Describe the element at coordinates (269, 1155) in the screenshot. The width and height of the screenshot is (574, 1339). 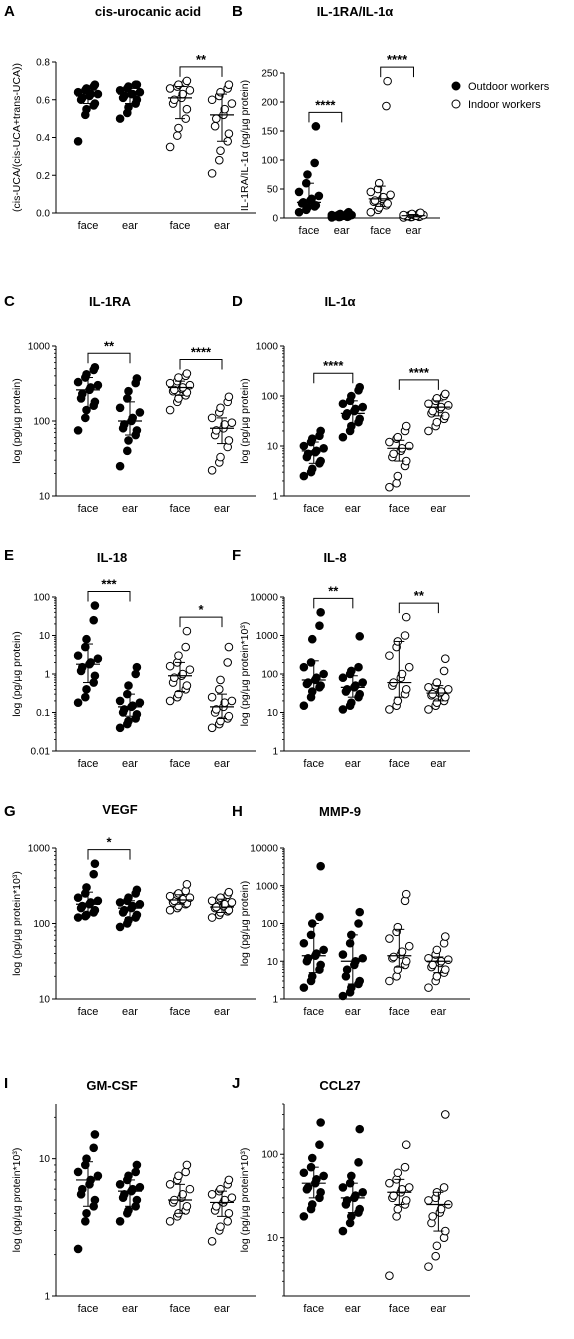
I see `y-tick-label: 100` at that location.